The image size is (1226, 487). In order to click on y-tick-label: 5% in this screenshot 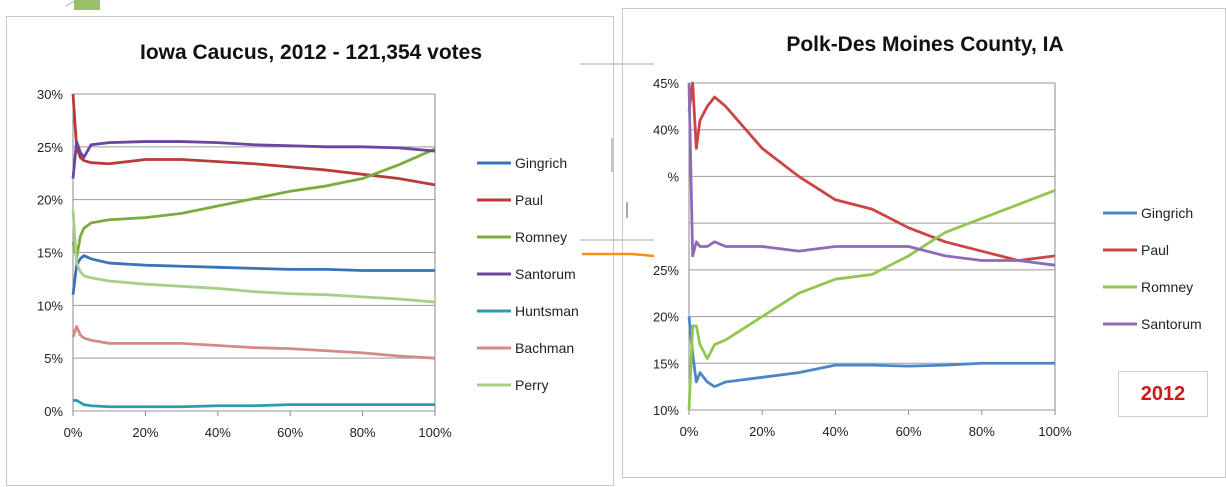, I will do `click(53, 358)`.